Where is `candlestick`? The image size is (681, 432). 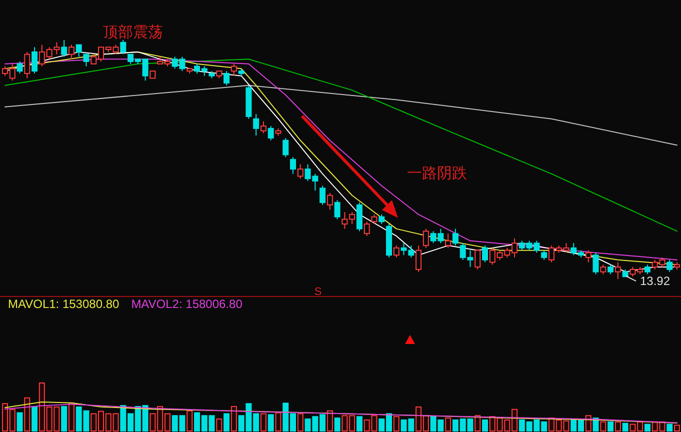 candlestick is located at coordinates (256, 125).